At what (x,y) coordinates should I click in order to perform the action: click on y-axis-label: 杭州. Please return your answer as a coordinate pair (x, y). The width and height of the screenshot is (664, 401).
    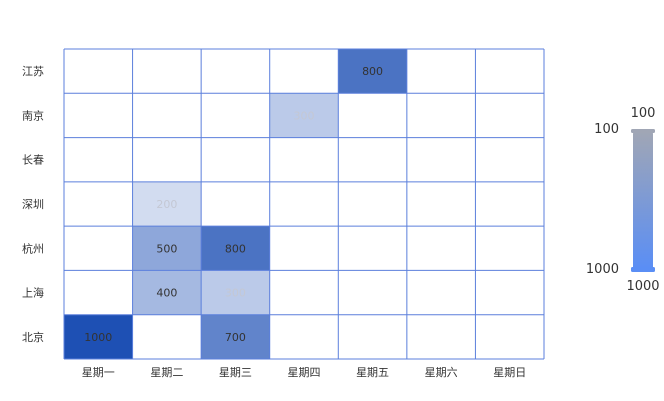
    Looking at the image, I should click on (33, 248).